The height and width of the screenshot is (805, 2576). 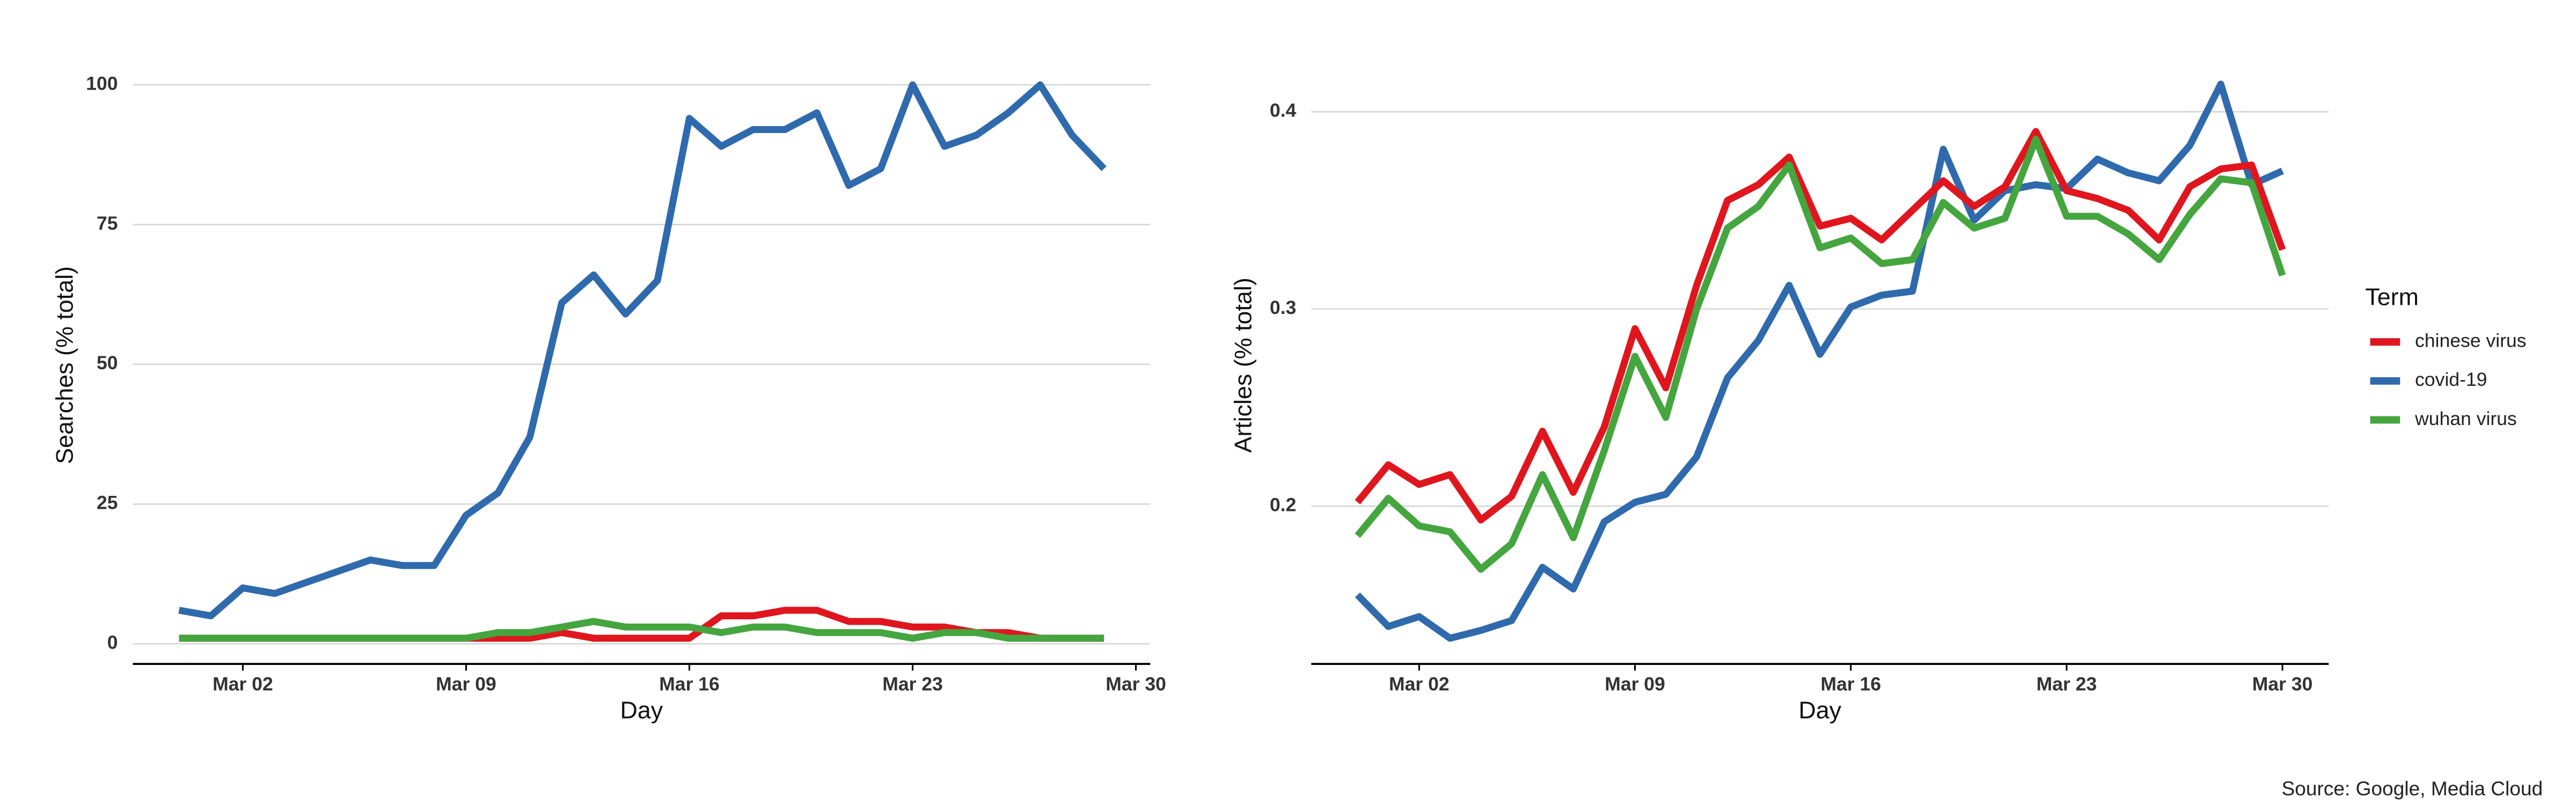 I want to click on y-tick-label: 0, so click(x=112, y=642).